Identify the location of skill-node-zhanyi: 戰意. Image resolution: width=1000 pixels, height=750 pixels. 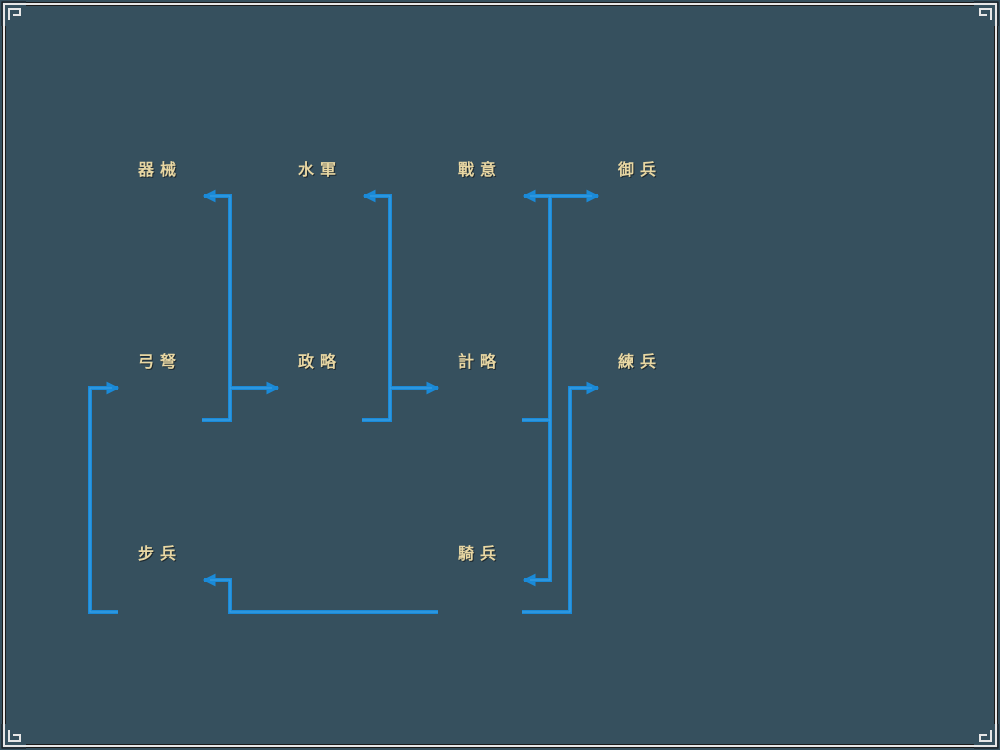
(480, 169).